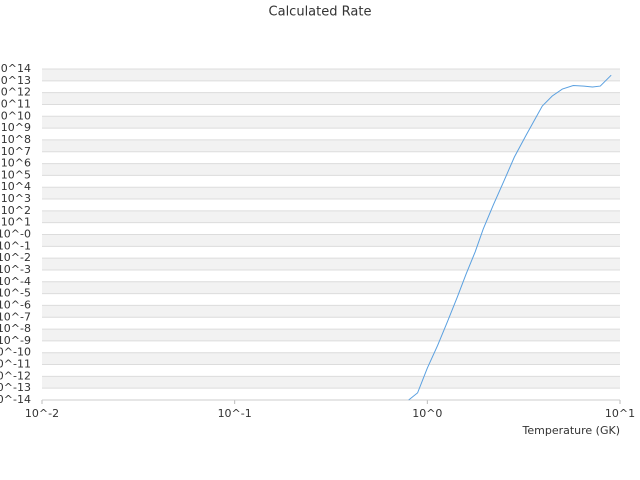 The width and height of the screenshot is (640, 480). I want to click on x-axis-label: Temperature (GK), so click(571, 430).